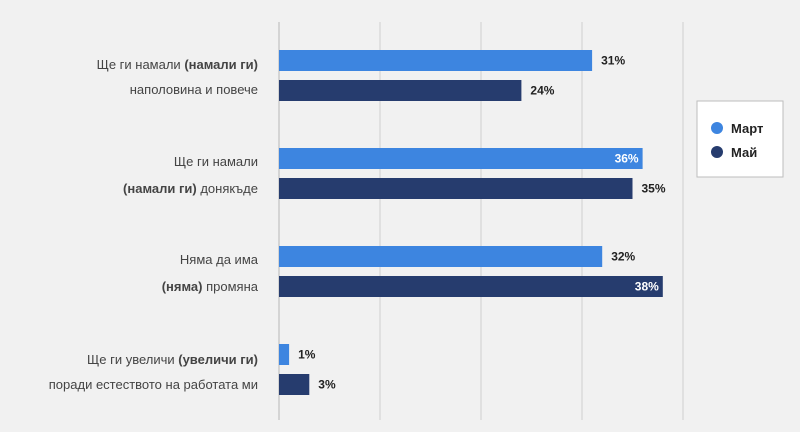 The height and width of the screenshot is (432, 800). I want to click on category-label: Няма да има, so click(219, 259).